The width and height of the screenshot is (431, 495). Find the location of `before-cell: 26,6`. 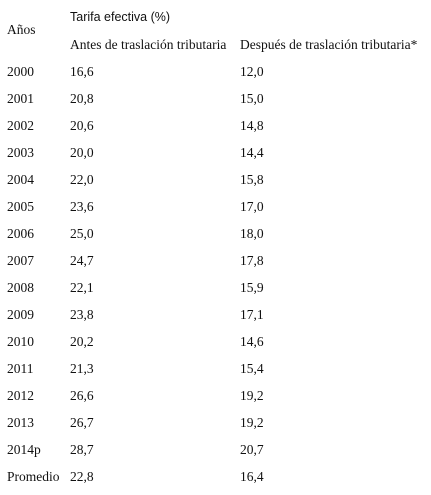

before-cell: 26,6 is located at coordinates (82, 395).